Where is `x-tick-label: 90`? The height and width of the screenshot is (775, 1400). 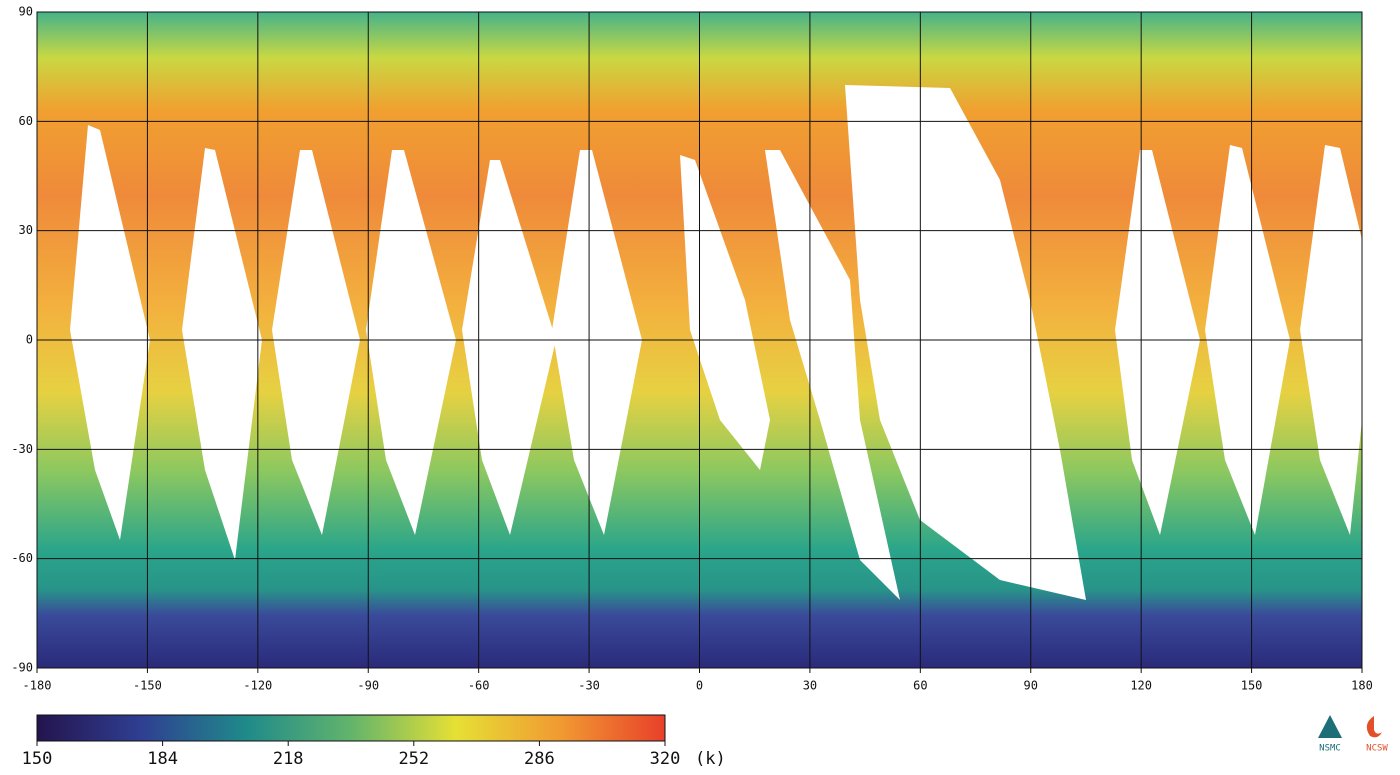
x-tick-label: 90 is located at coordinates (1031, 686).